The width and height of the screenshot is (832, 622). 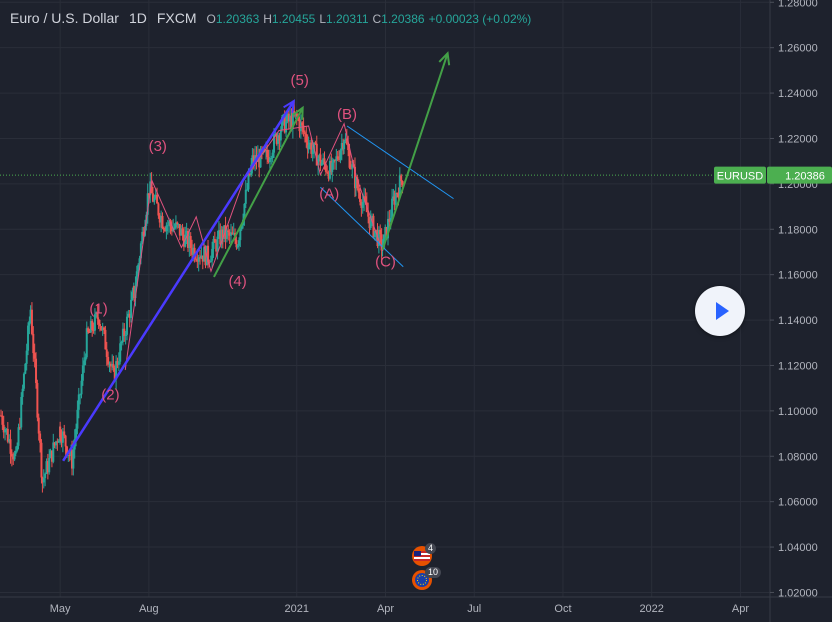 What do you see at coordinates (720, 311) in the screenshot?
I see `play-button` at bounding box center [720, 311].